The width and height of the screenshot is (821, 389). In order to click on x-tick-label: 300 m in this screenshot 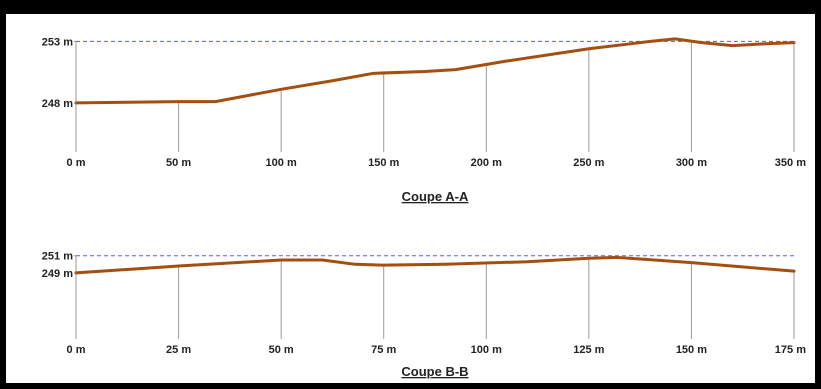, I will do `click(691, 163)`.